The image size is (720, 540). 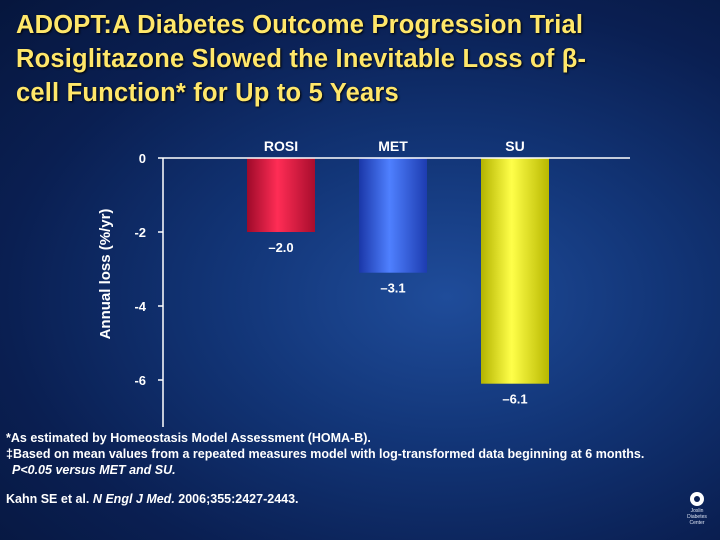 What do you see at coordinates (393, 146) in the screenshot?
I see `category-label: MET` at bounding box center [393, 146].